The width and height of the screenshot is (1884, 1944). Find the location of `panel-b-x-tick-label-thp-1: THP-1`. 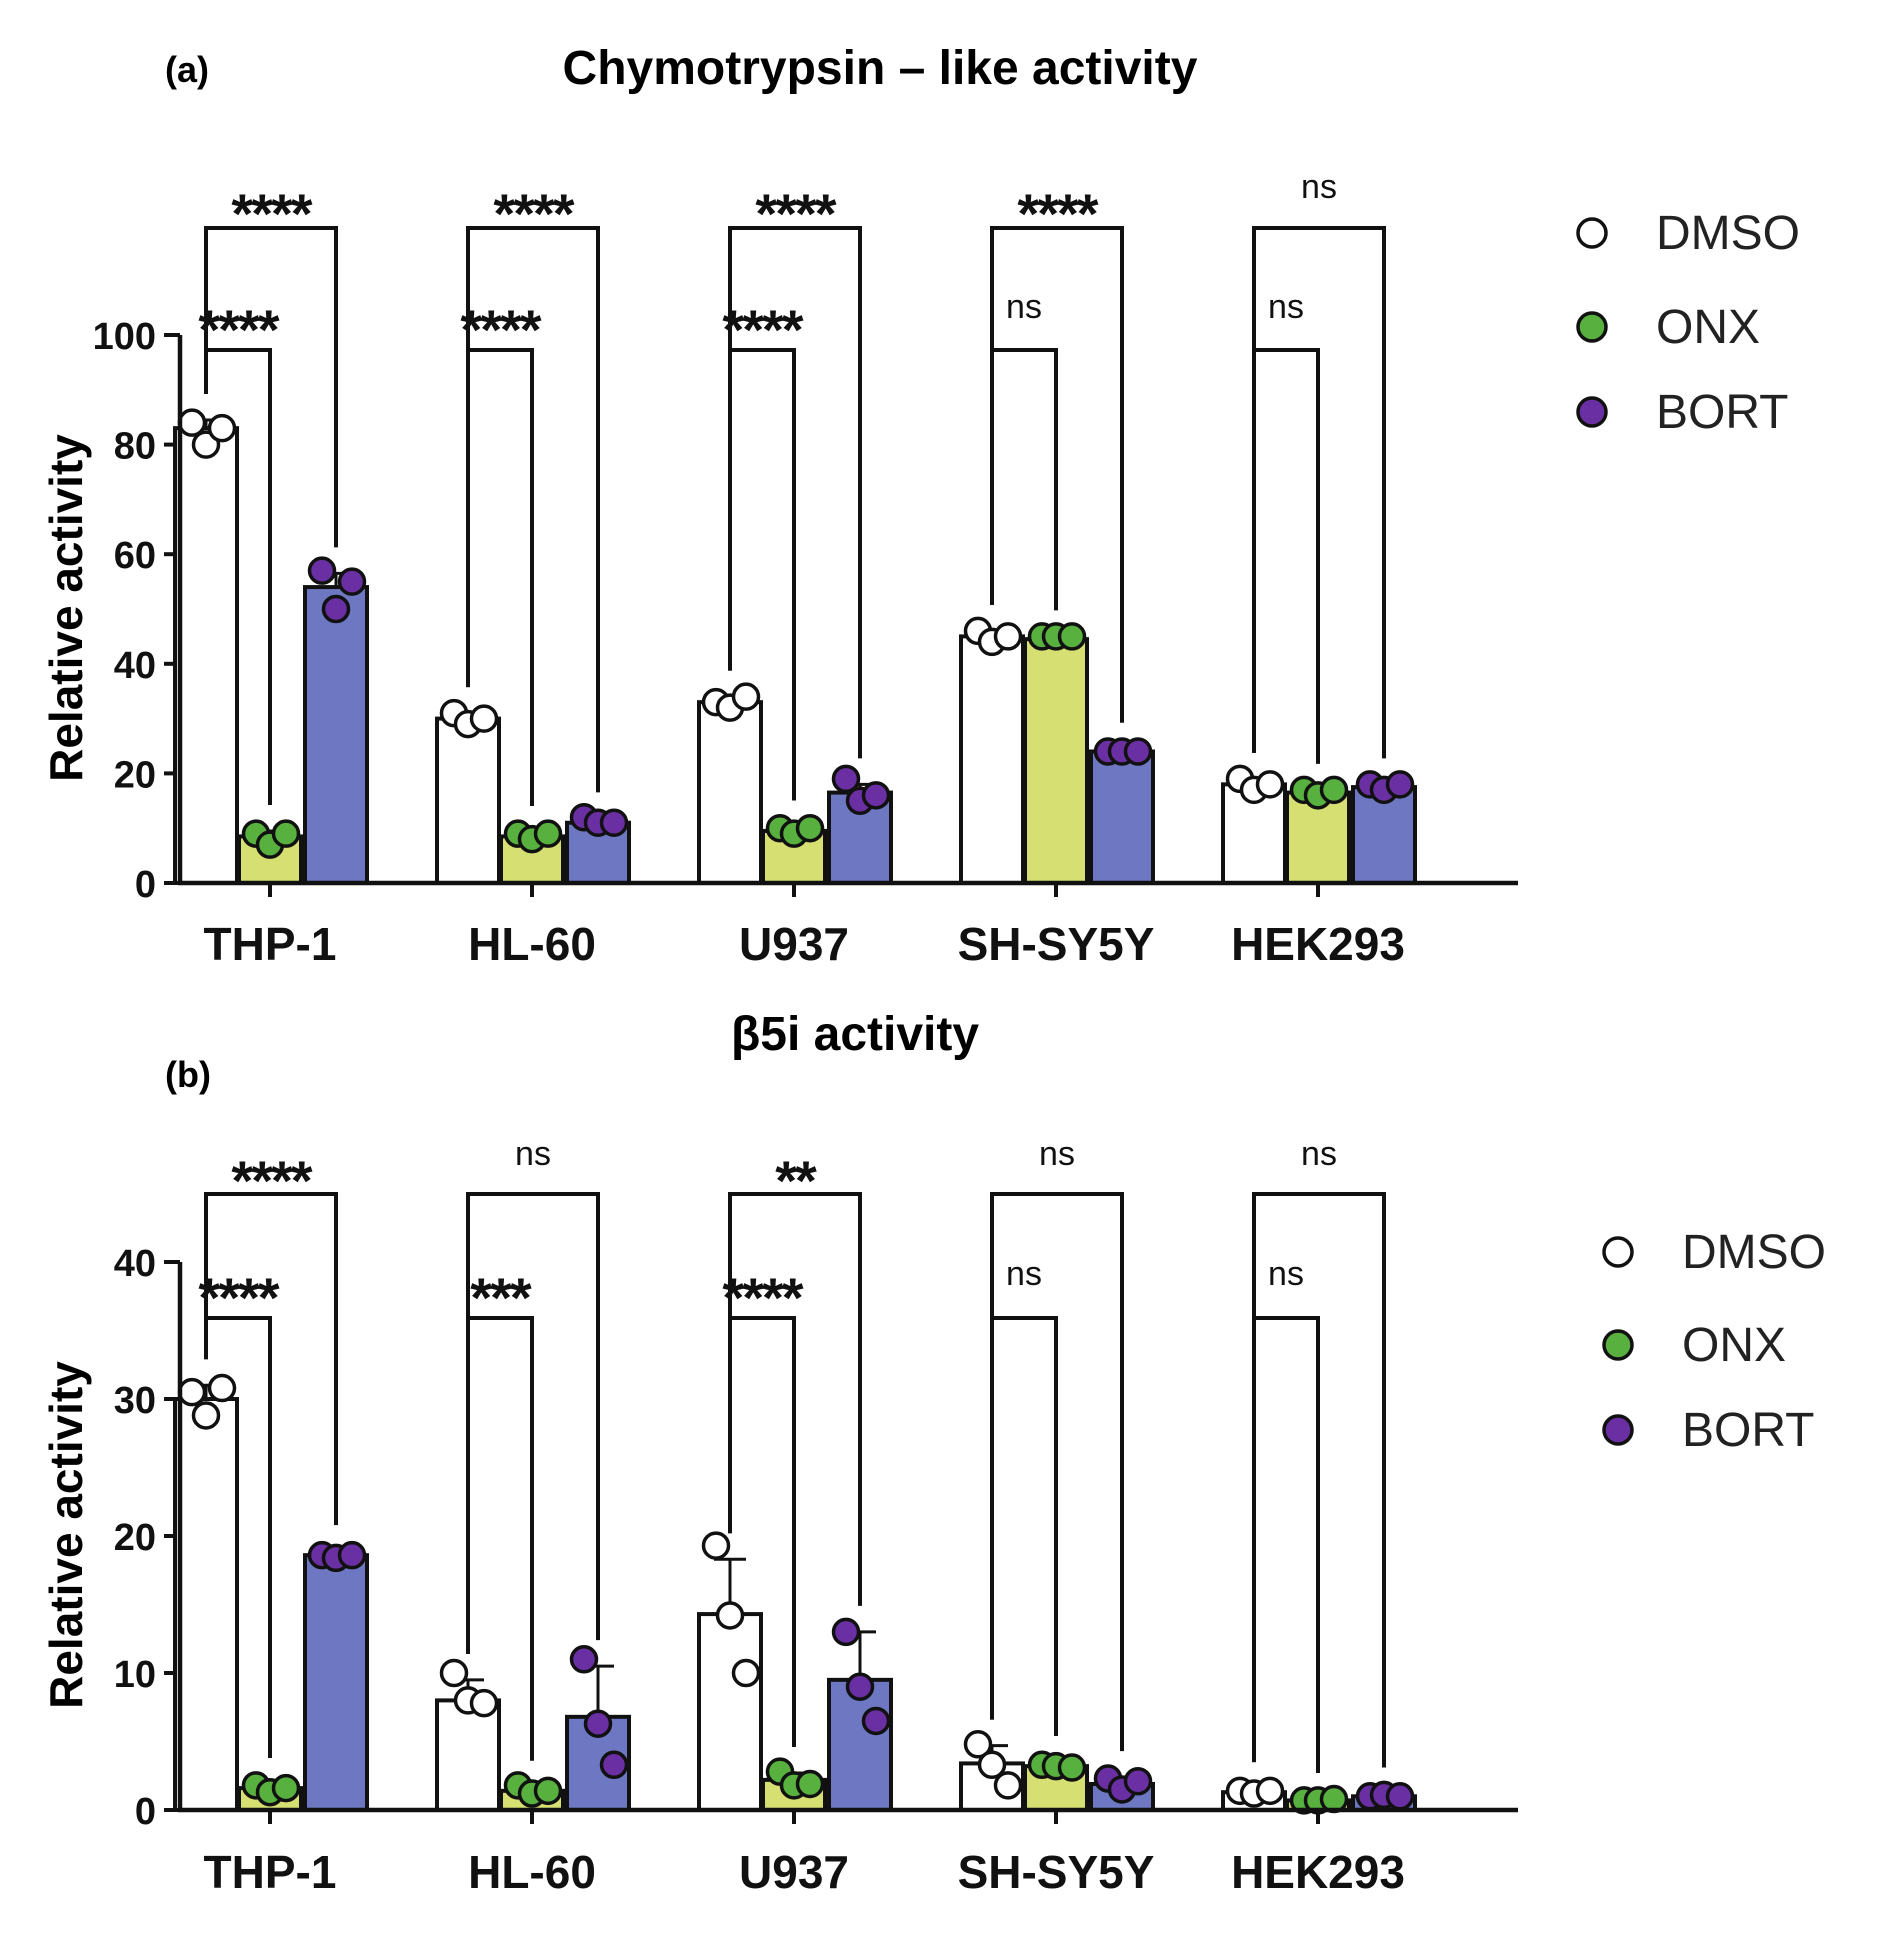

panel-b-x-tick-label-thp-1: THP-1 is located at coordinates (270, 1872).